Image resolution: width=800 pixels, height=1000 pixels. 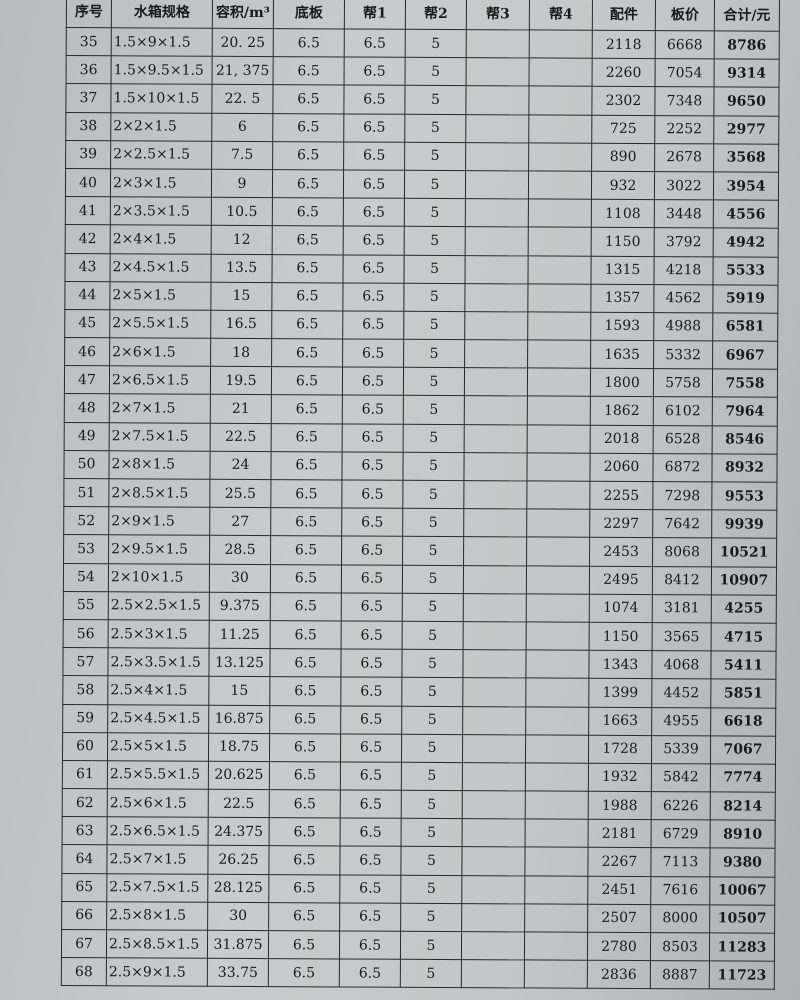 What do you see at coordinates (619, 946) in the screenshot?
I see `table-cell: 2780` at bounding box center [619, 946].